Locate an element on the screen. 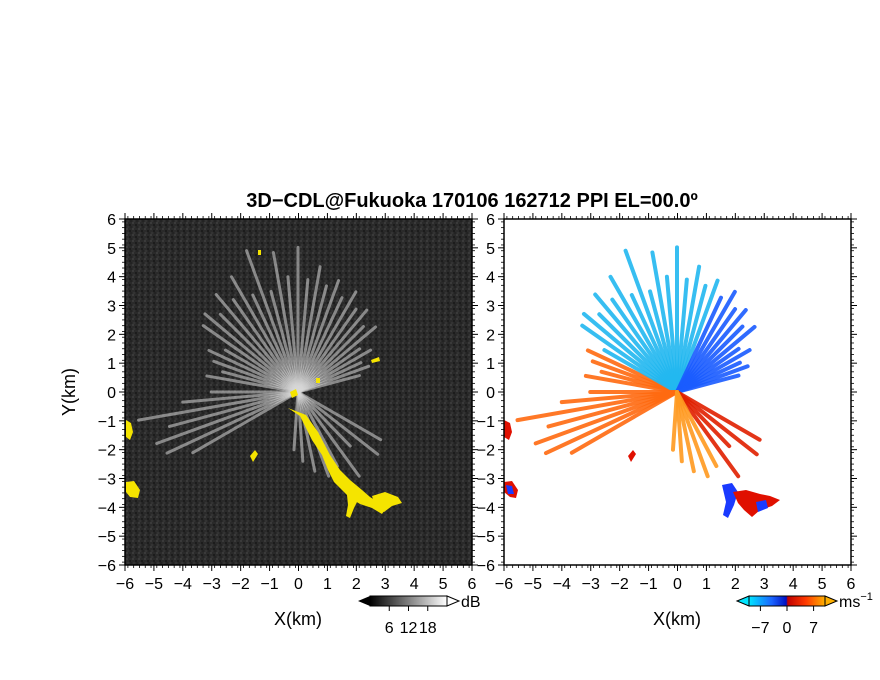  colorbar-tick-label: 18 is located at coordinates (428, 628).